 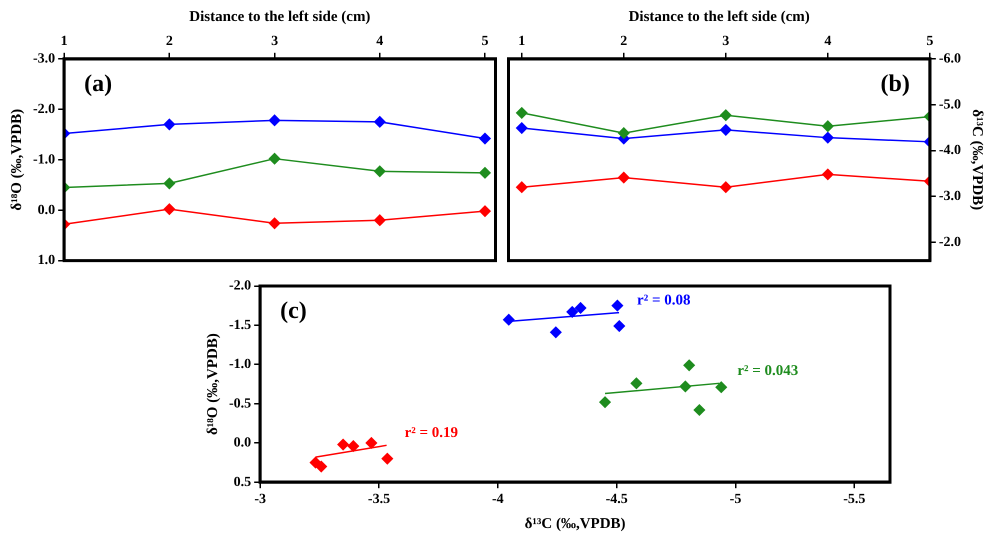 I want to click on annotation: (a), so click(x=98, y=84).